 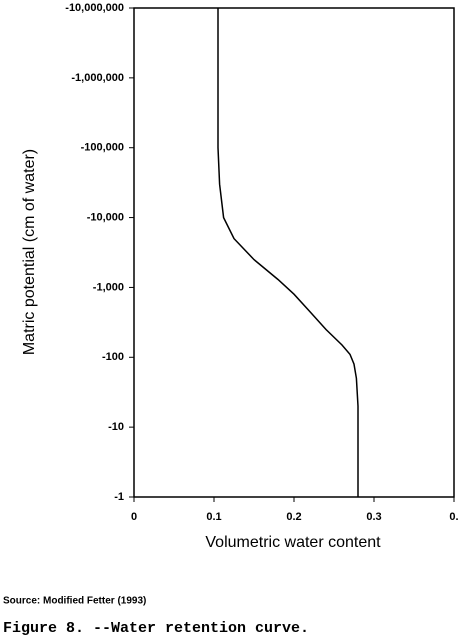 I want to click on y-tick-label: -10,000,000, so click(x=94, y=8).